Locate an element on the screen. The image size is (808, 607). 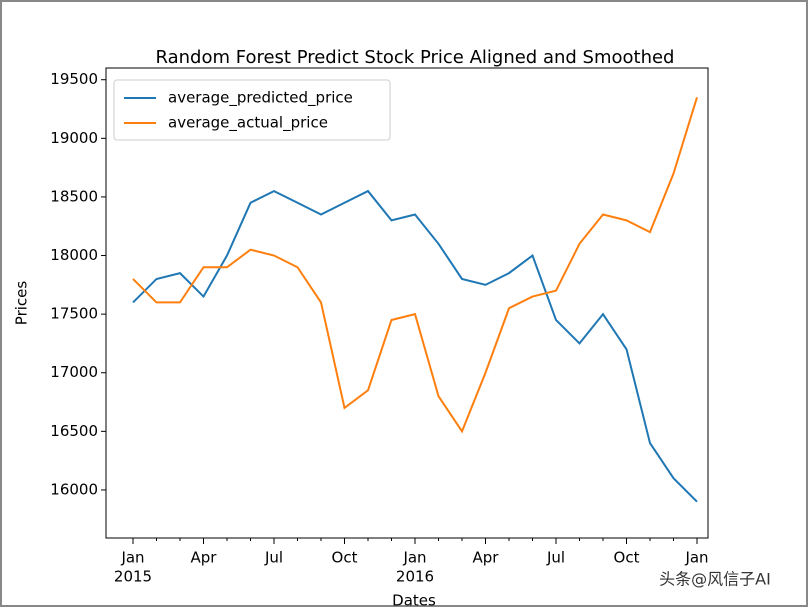
y-tick-label: 18500 is located at coordinates (74, 196).